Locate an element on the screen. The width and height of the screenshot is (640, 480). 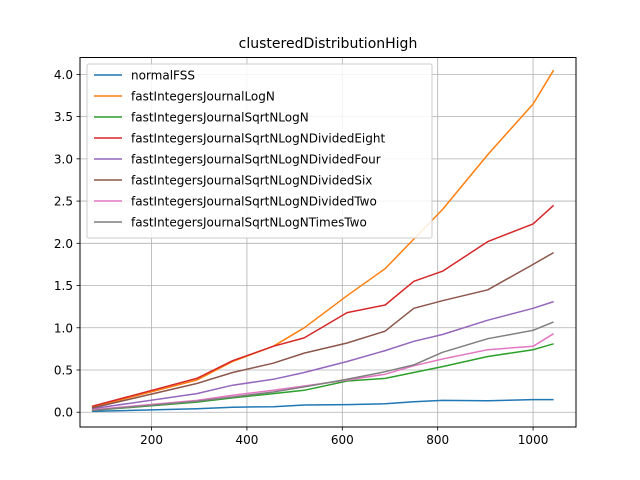
x-tick-label: 200 is located at coordinates (151, 440).